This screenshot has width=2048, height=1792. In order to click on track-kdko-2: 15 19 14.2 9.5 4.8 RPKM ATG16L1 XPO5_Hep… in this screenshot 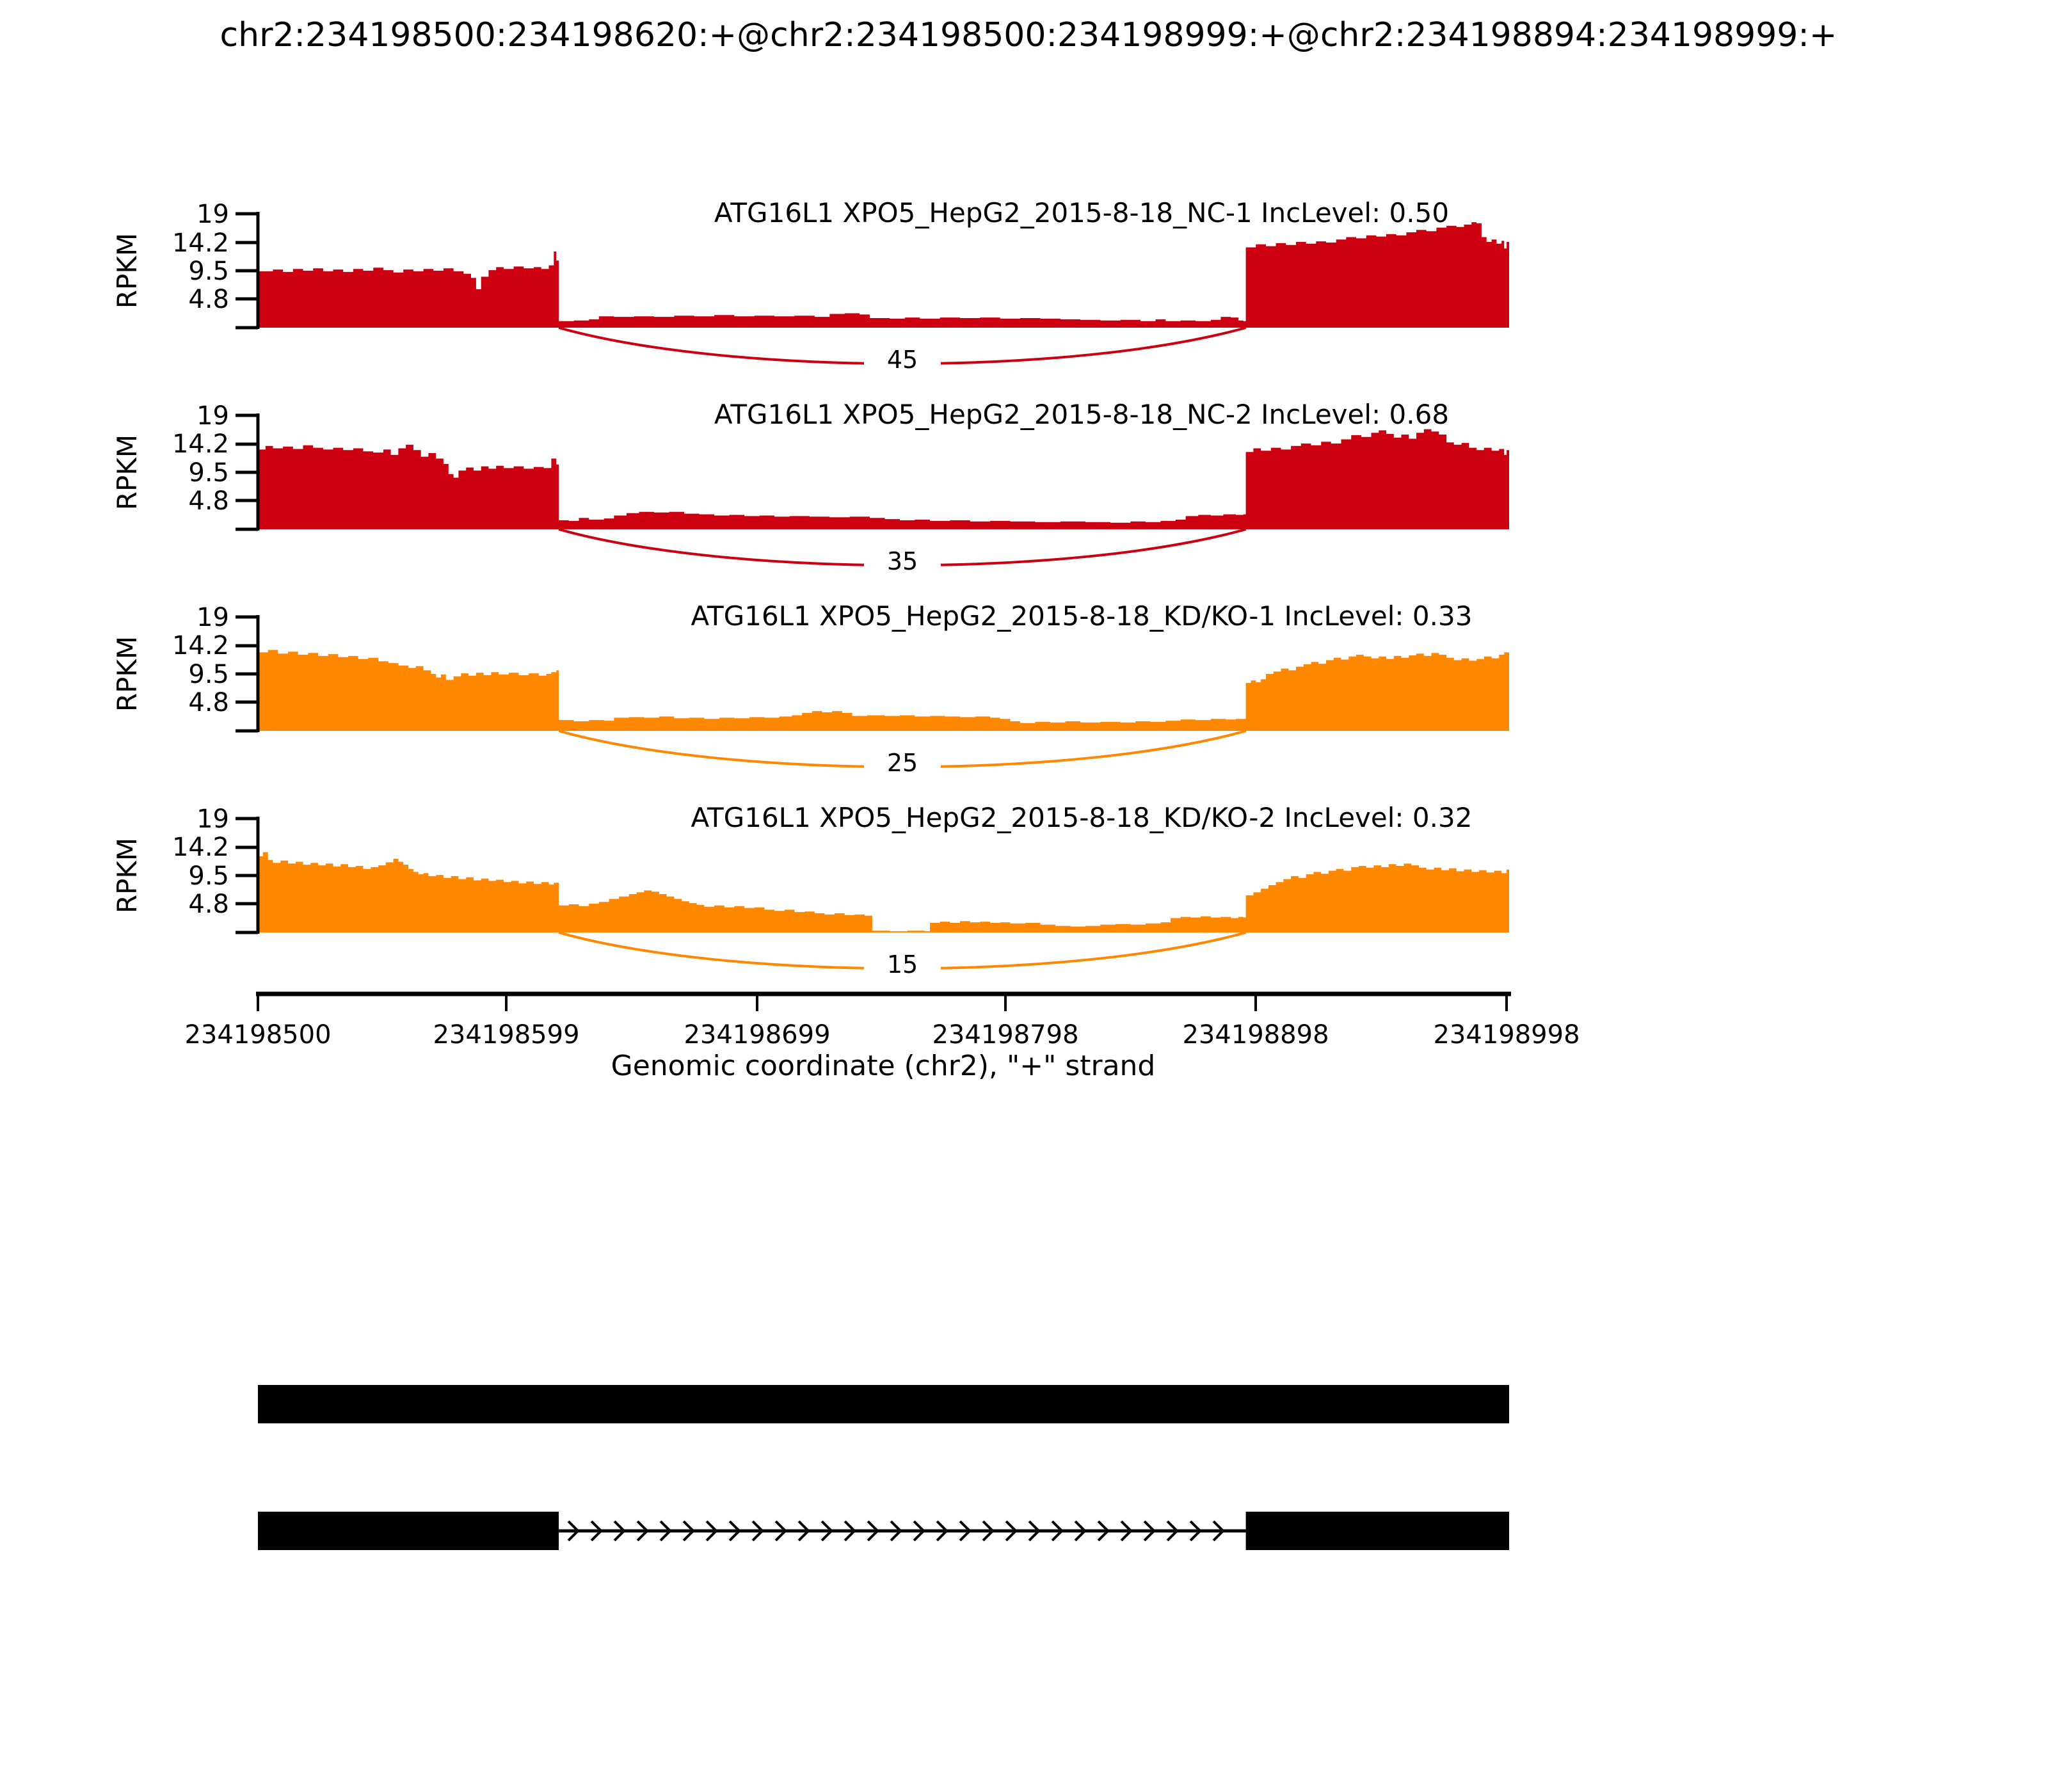, I will do `click(810, 891)`.